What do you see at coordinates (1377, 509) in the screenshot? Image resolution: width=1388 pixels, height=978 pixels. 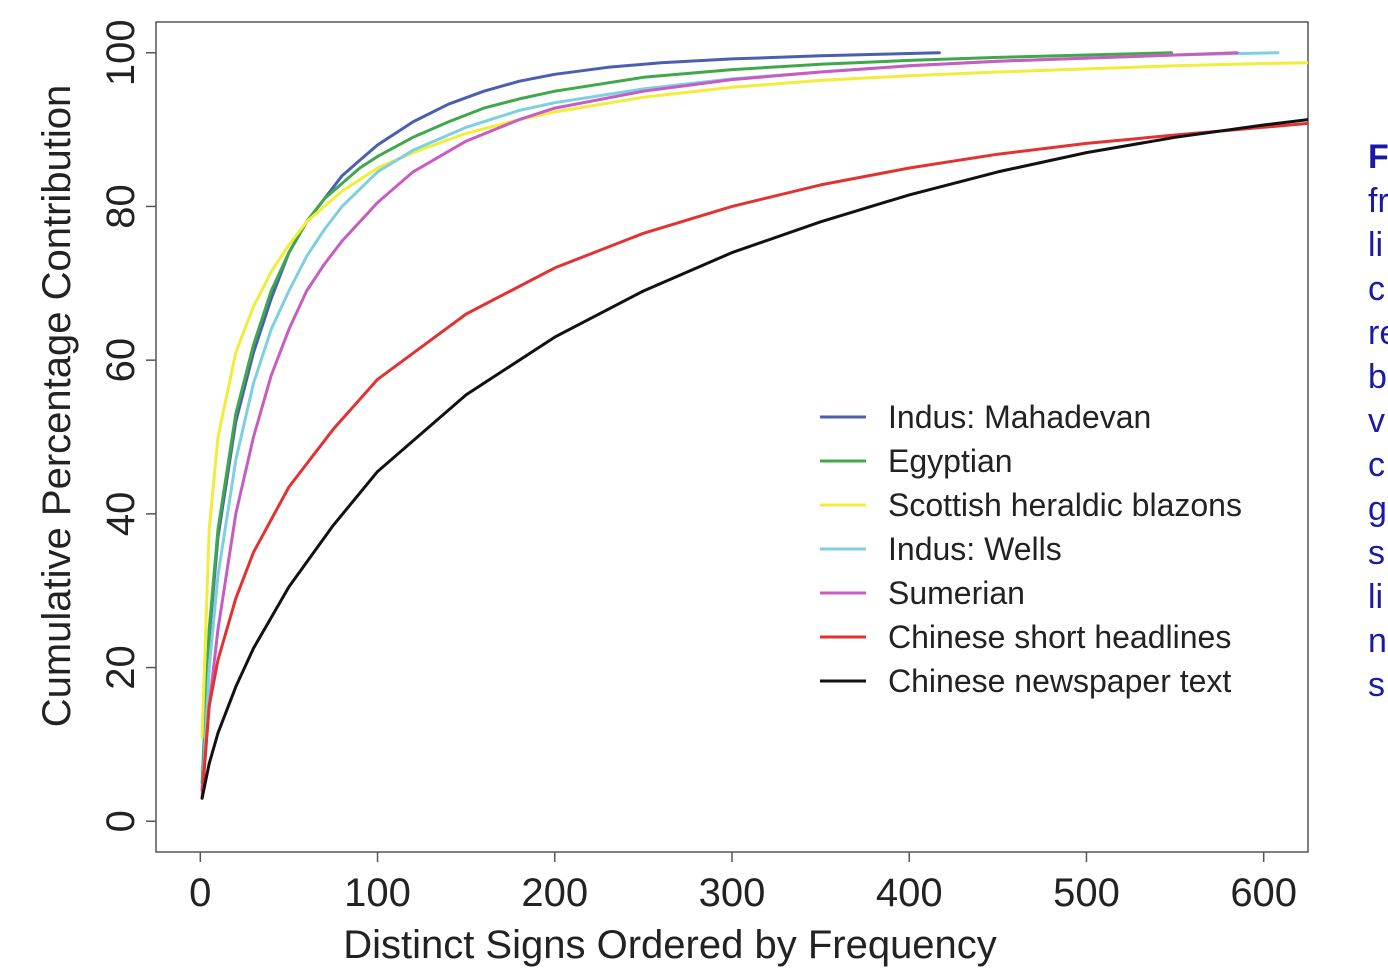 I see `caption-line: g` at bounding box center [1377, 509].